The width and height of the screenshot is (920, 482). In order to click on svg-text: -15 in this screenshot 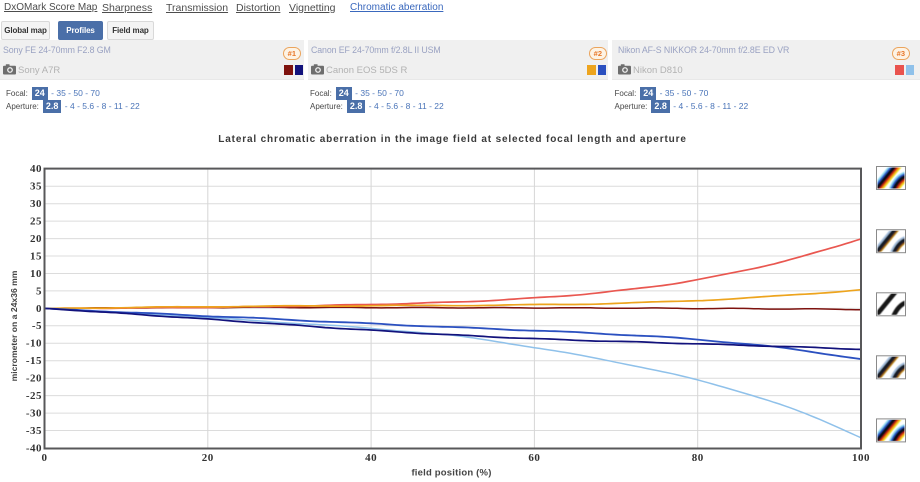, I will do `click(34, 361)`.